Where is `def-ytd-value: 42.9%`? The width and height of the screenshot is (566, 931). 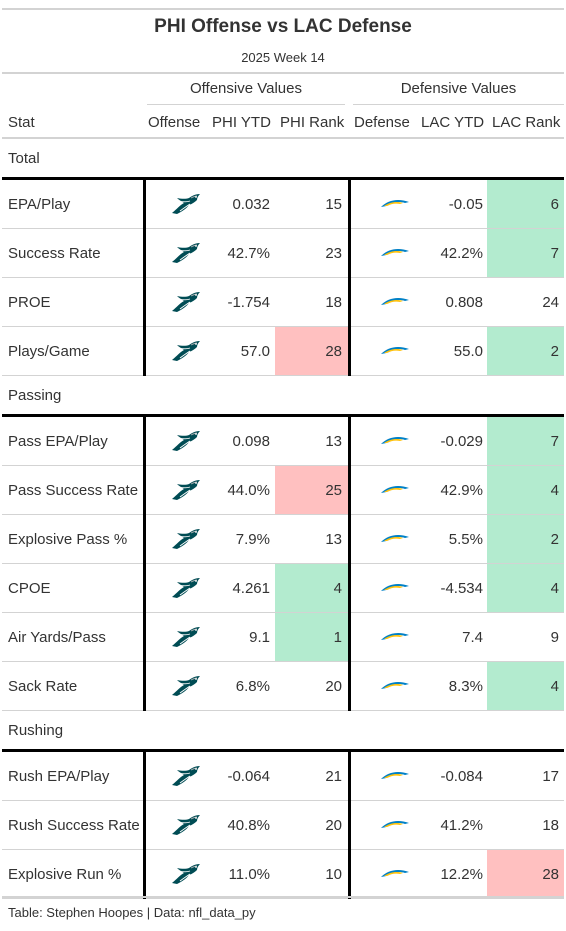 def-ytd-value: 42.9% is located at coordinates (461, 490).